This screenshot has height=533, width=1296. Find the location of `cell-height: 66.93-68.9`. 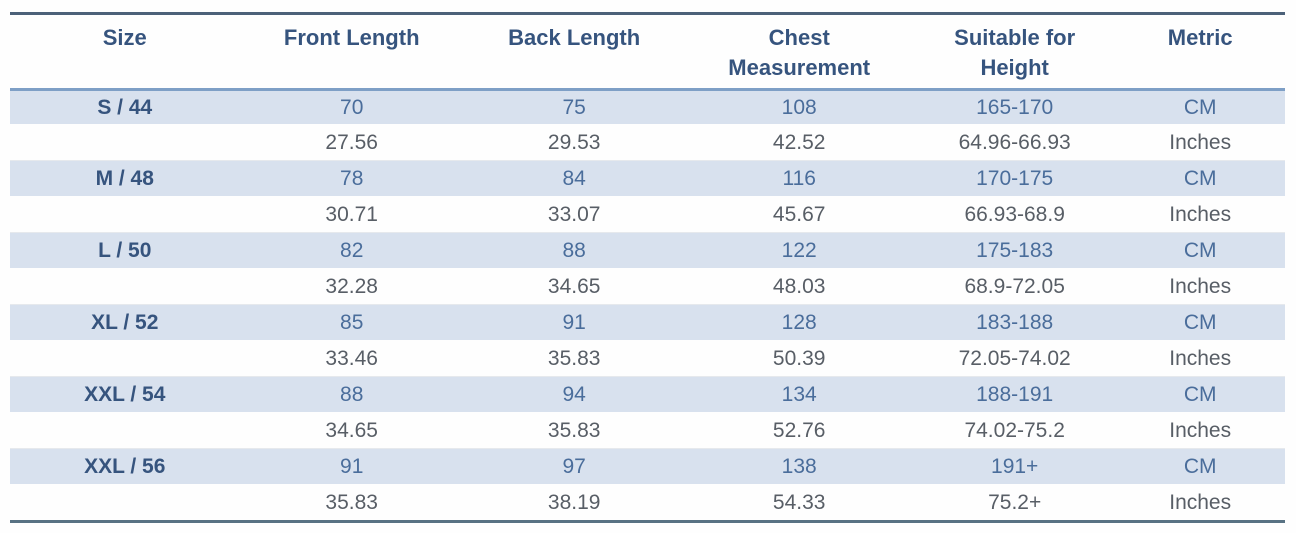

cell-height: 66.93-68.9 is located at coordinates (1014, 214).